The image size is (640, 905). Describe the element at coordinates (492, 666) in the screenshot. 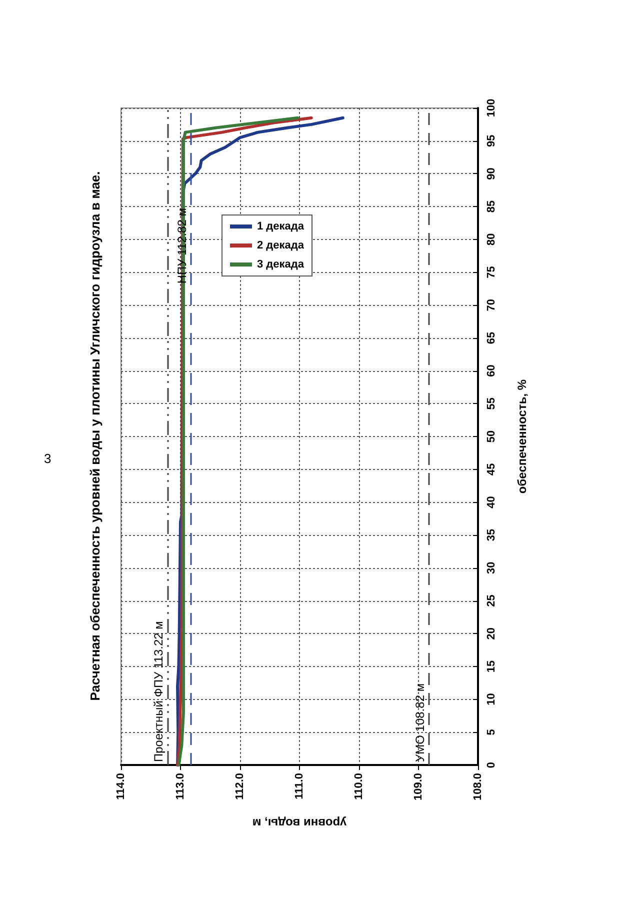

I see `y-tick-label: 15` at that location.